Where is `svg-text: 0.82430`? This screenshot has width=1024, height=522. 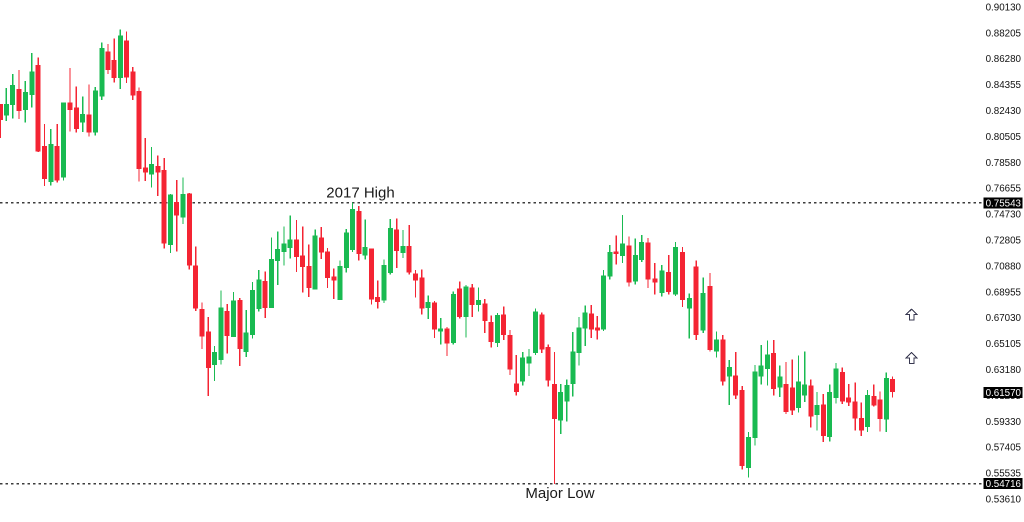 svg-text: 0.82430 is located at coordinates (1004, 111).